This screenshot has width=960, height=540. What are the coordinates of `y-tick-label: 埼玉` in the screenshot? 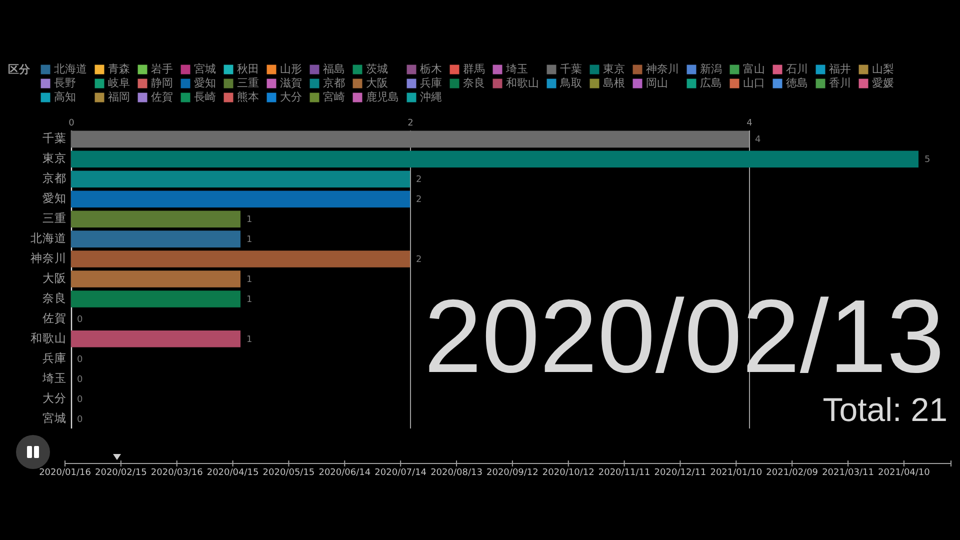 It's located at (54, 377).